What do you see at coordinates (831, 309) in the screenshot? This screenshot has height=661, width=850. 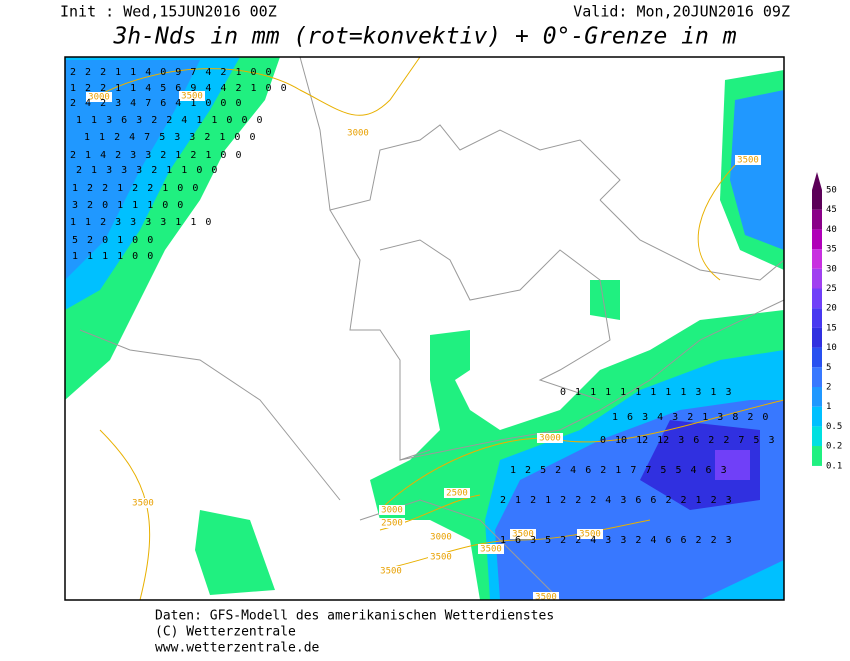 I see `legend-label: 20` at bounding box center [831, 309].